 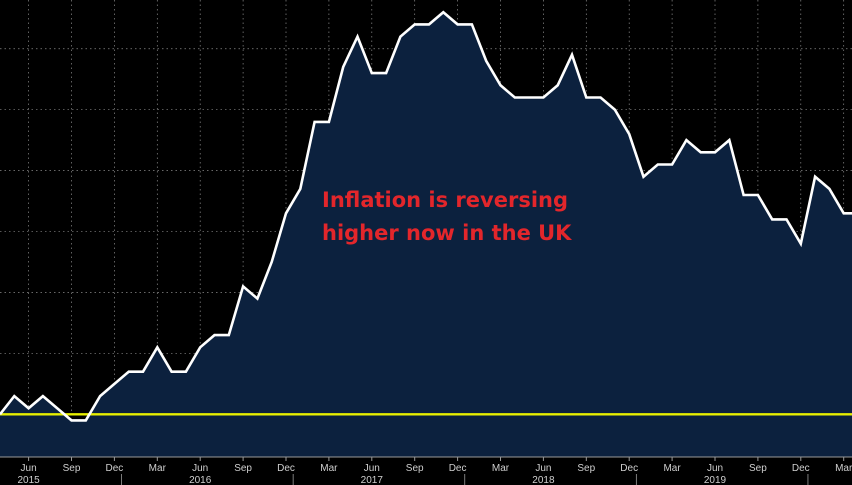 What do you see at coordinates (715, 480) in the screenshot?
I see `year-label: 2019` at bounding box center [715, 480].